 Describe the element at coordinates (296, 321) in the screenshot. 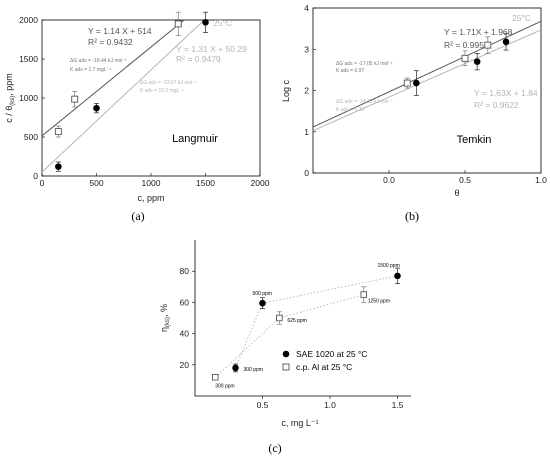

I see `panel-c-point-label: 625 ppm` at that location.